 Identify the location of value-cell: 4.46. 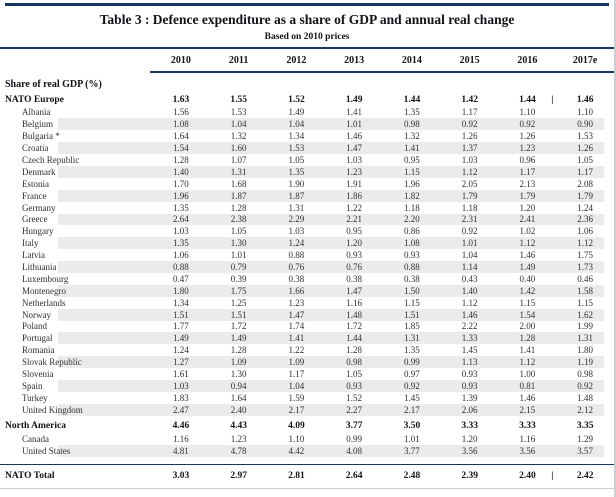
(181, 426).